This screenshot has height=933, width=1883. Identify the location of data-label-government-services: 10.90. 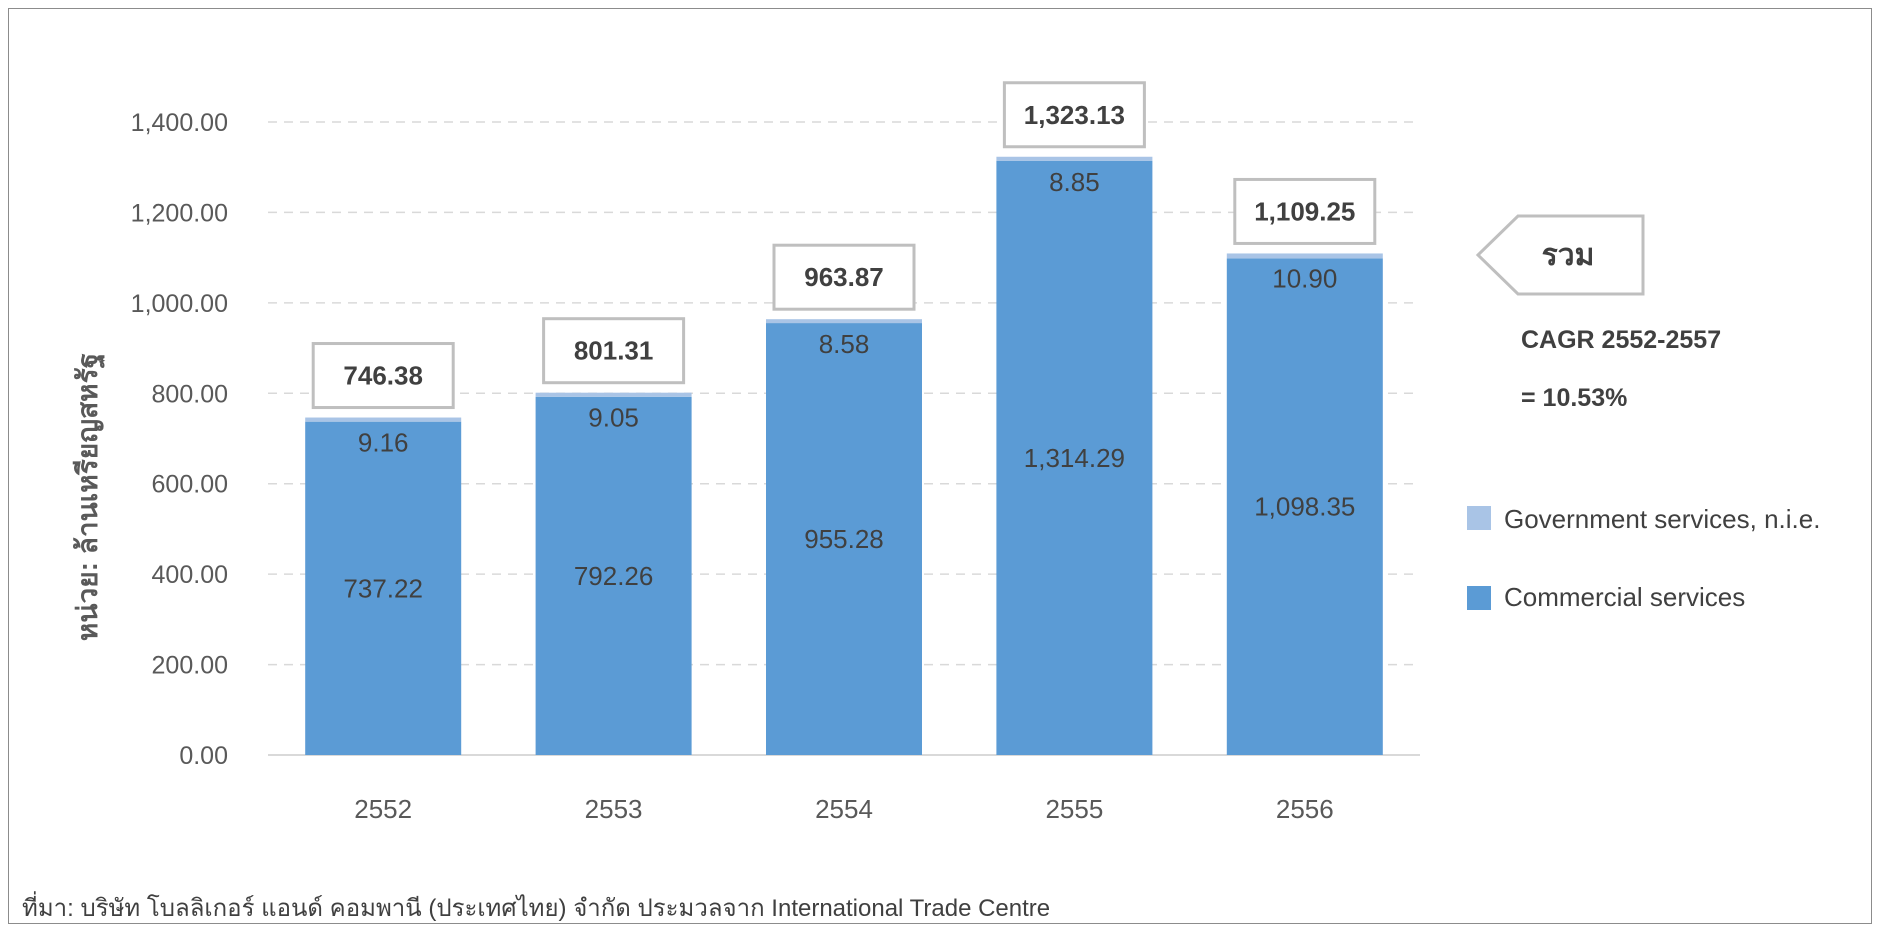
(1304, 278).